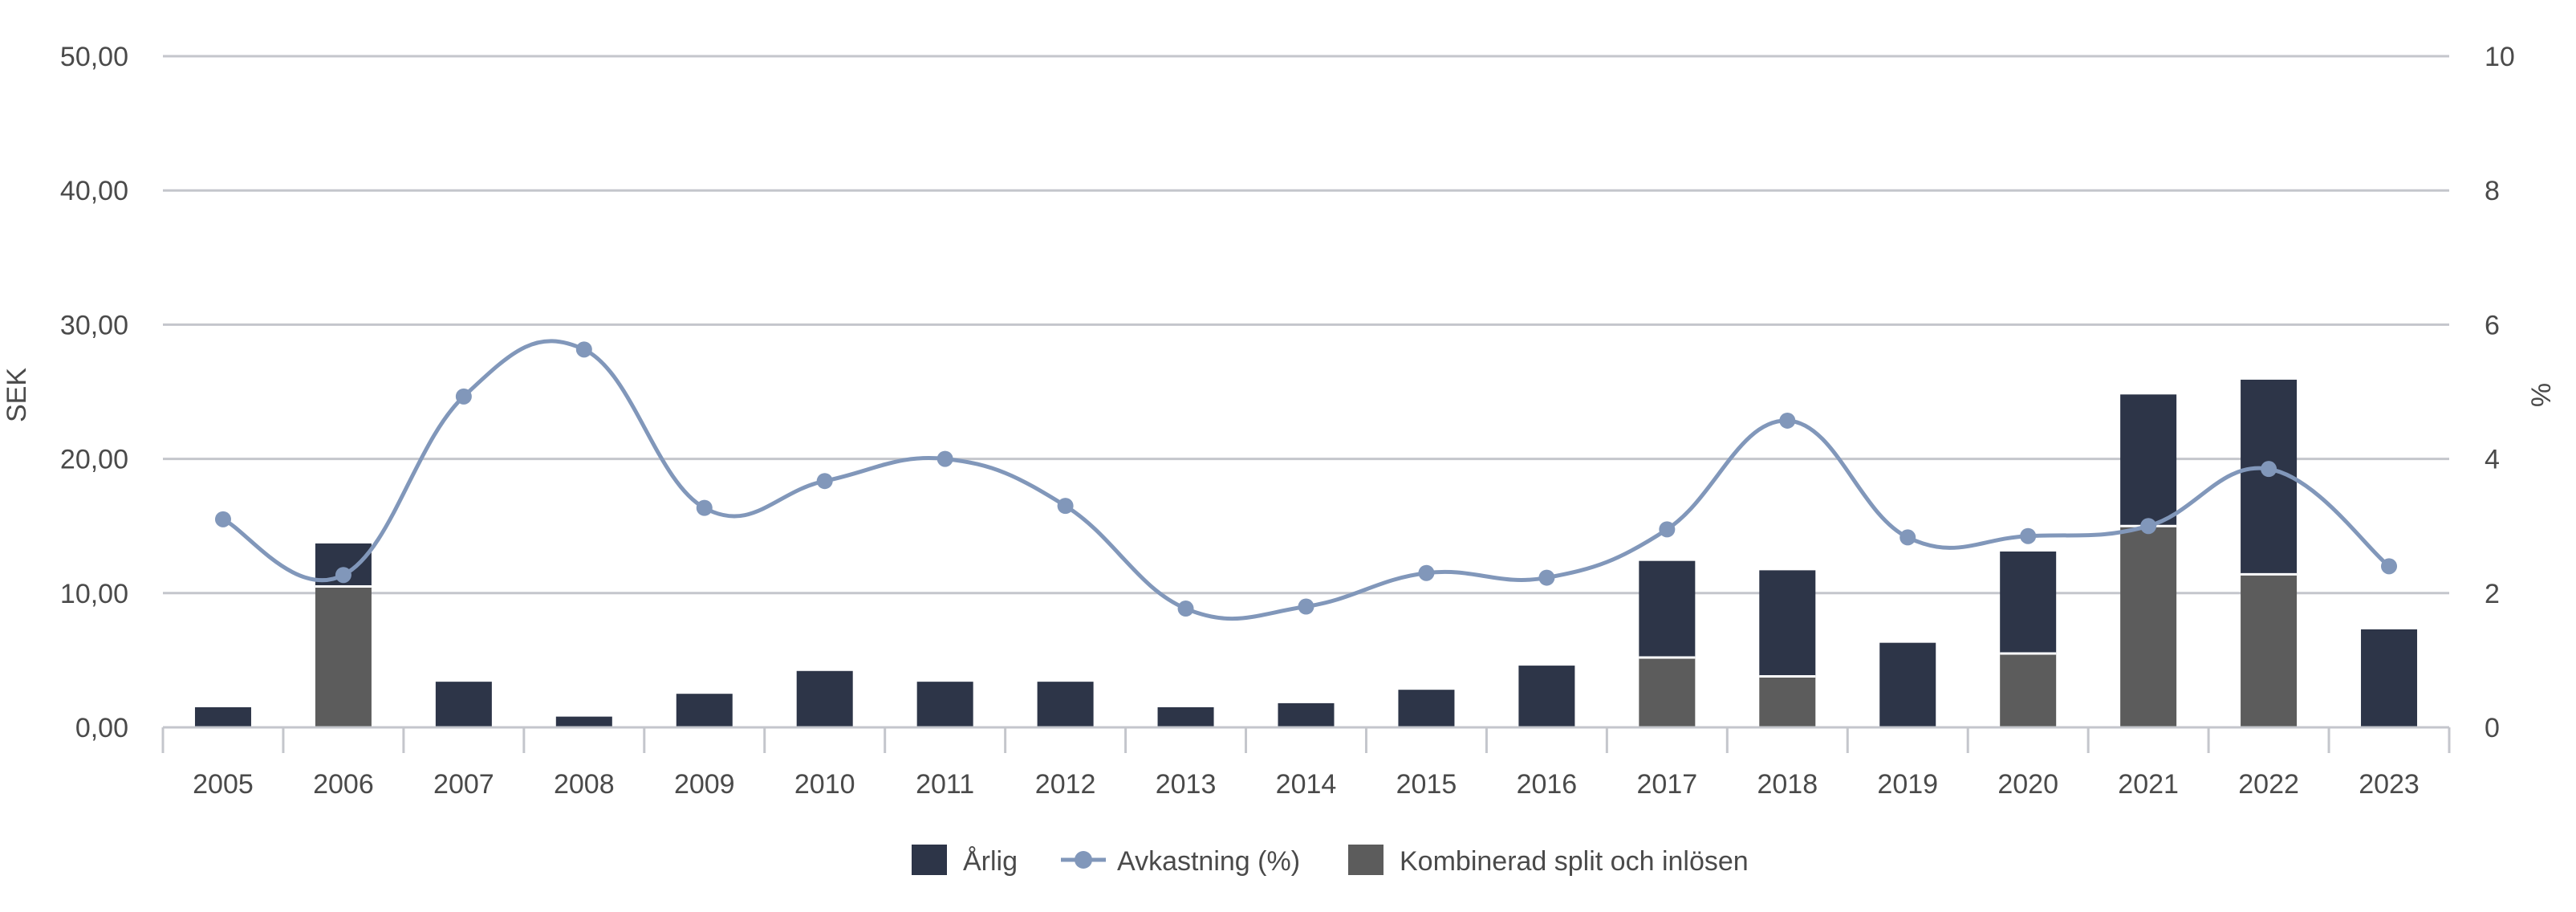 The height and width of the screenshot is (912, 2576). Describe the element at coordinates (1066, 785) in the screenshot. I see `x-tick-label: 2012` at that location.